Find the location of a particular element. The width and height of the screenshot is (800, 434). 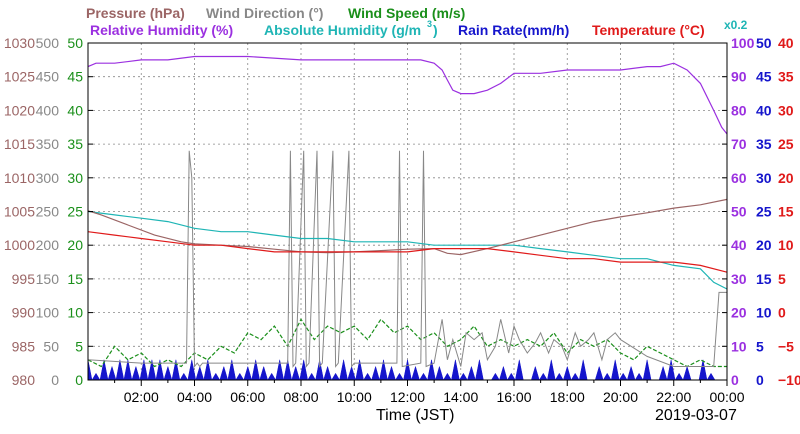

y-tick-rain-rate: 45 is located at coordinates (764, 77).